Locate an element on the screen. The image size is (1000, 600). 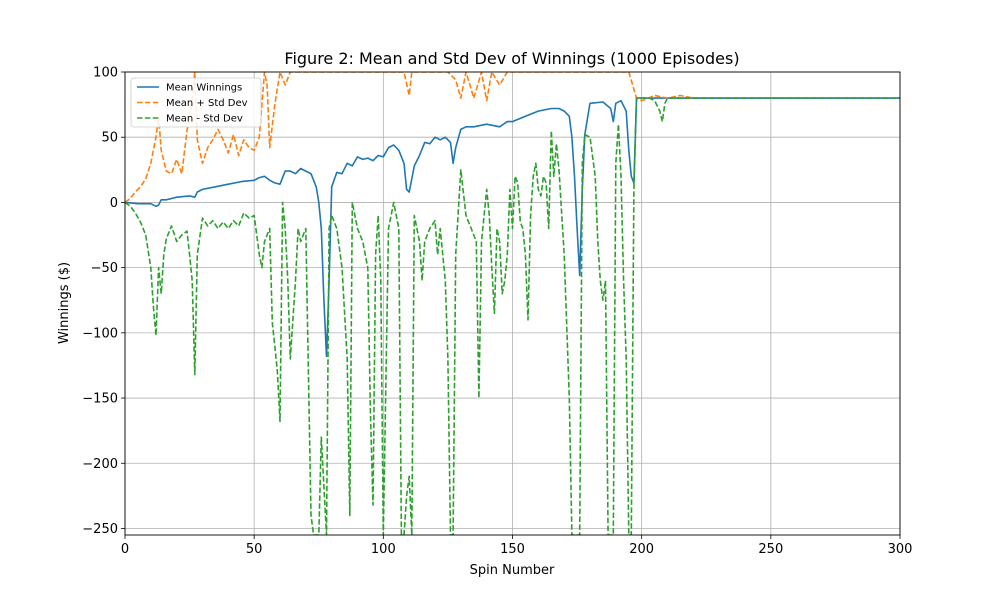
x-tick-label: 300 is located at coordinates (900, 549).